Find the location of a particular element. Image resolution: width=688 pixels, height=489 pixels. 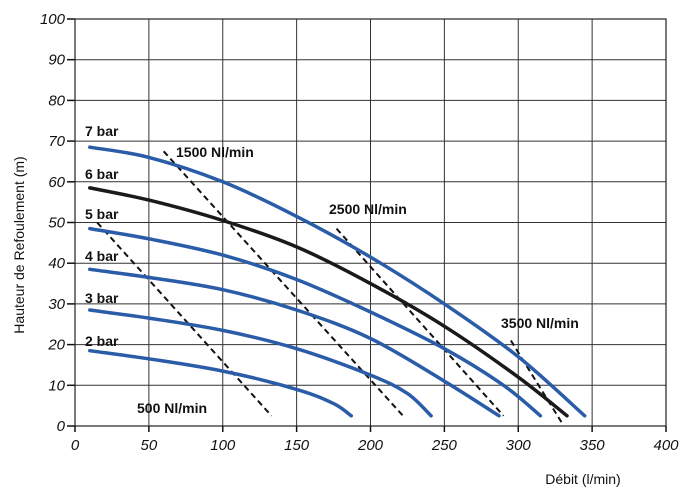

label-500-Nl-min: 500 Nl/min is located at coordinates (172, 408).